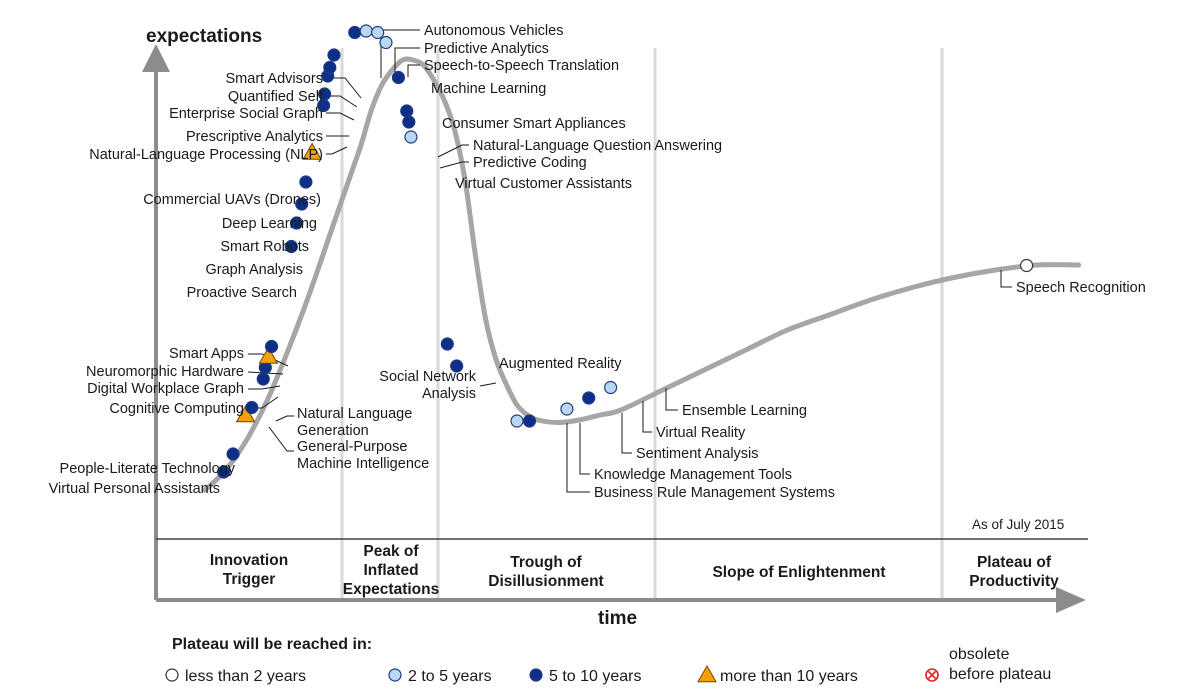 The image size is (1177, 693). What do you see at coordinates (486, 49) in the screenshot?
I see `label-predictive-analytics: Predictive Analytics` at bounding box center [486, 49].